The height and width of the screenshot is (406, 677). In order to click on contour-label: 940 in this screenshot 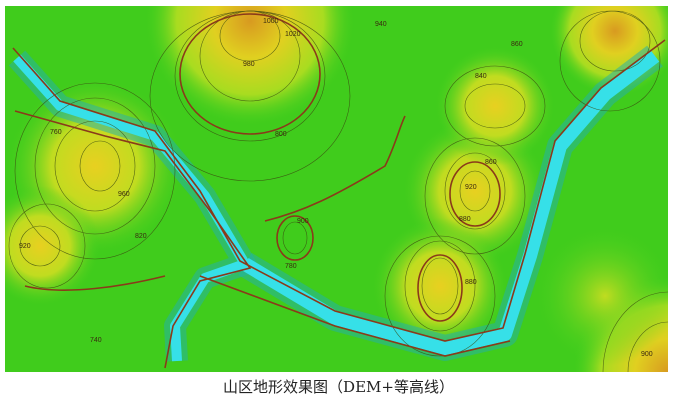, I will do `click(381, 24)`.